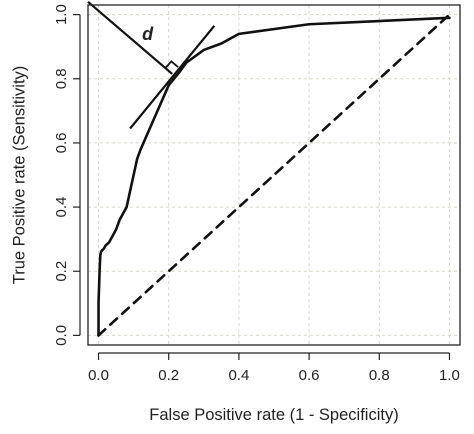 Image resolution: width=474 pixels, height=434 pixels. Describe the element at coordinates (148, 34) in the screenshot. I see `distance-label: d` at that location.